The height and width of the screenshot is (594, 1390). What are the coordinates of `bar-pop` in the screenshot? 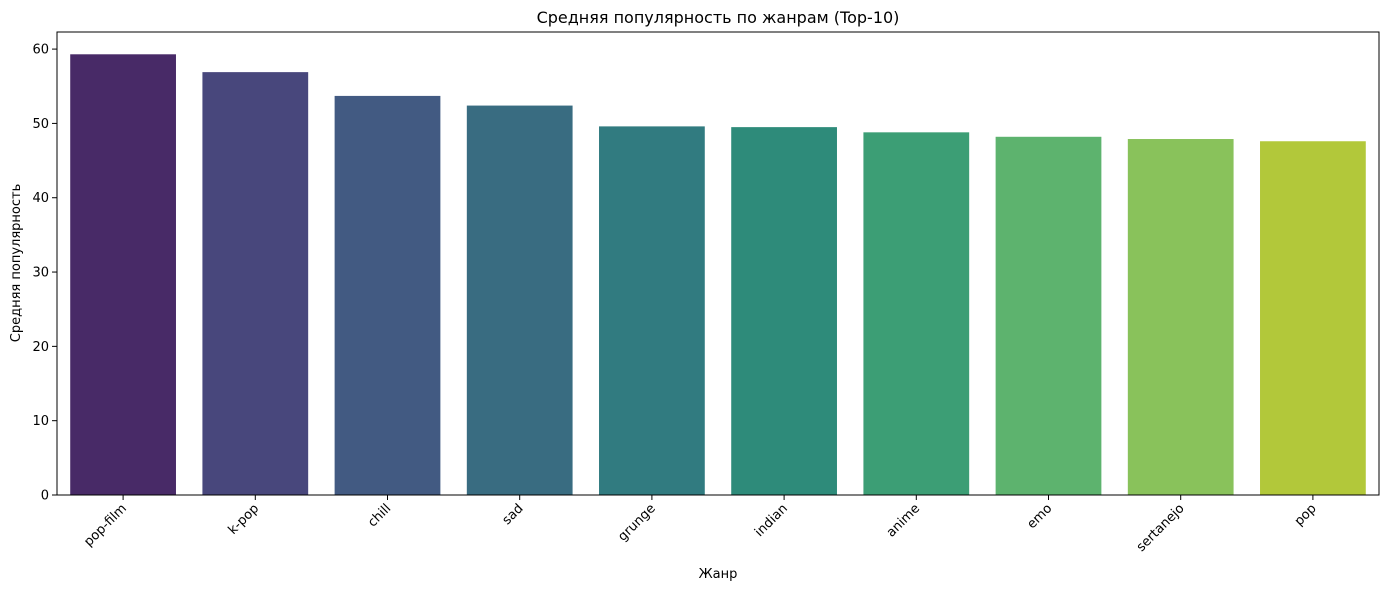 It's located at (1313, 318).